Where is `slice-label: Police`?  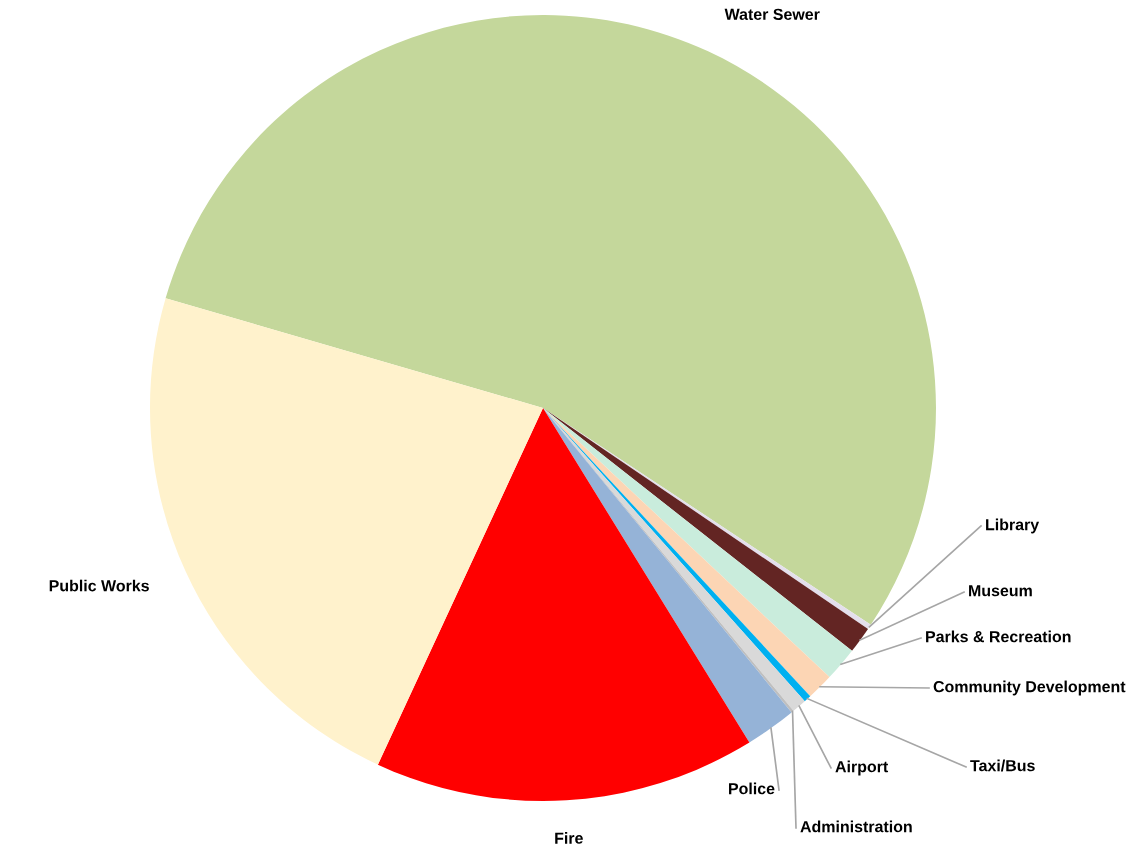
slice-label: Police is located at coordinates (752, 788).